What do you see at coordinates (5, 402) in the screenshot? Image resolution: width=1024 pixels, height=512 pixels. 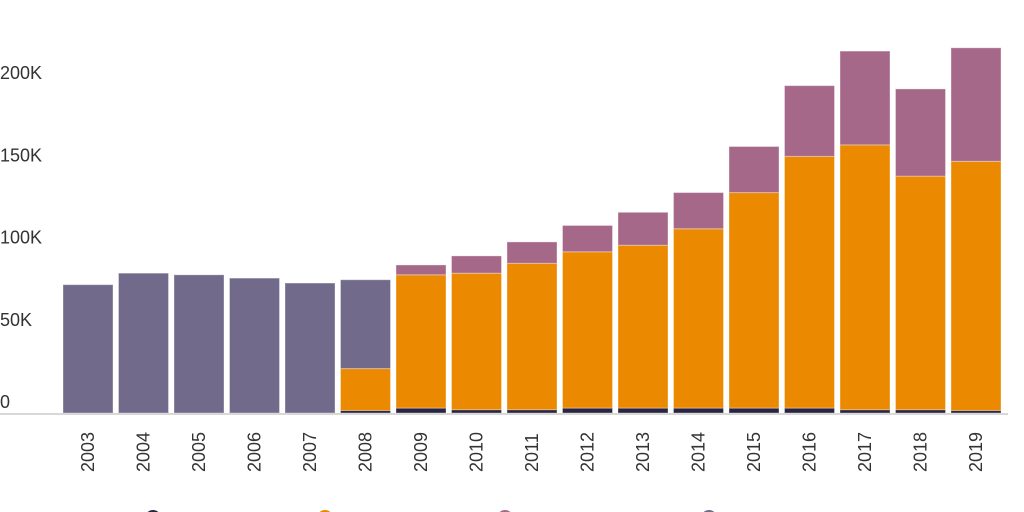 I see `y-tick-label: 0` at bounding box center [5, 402].